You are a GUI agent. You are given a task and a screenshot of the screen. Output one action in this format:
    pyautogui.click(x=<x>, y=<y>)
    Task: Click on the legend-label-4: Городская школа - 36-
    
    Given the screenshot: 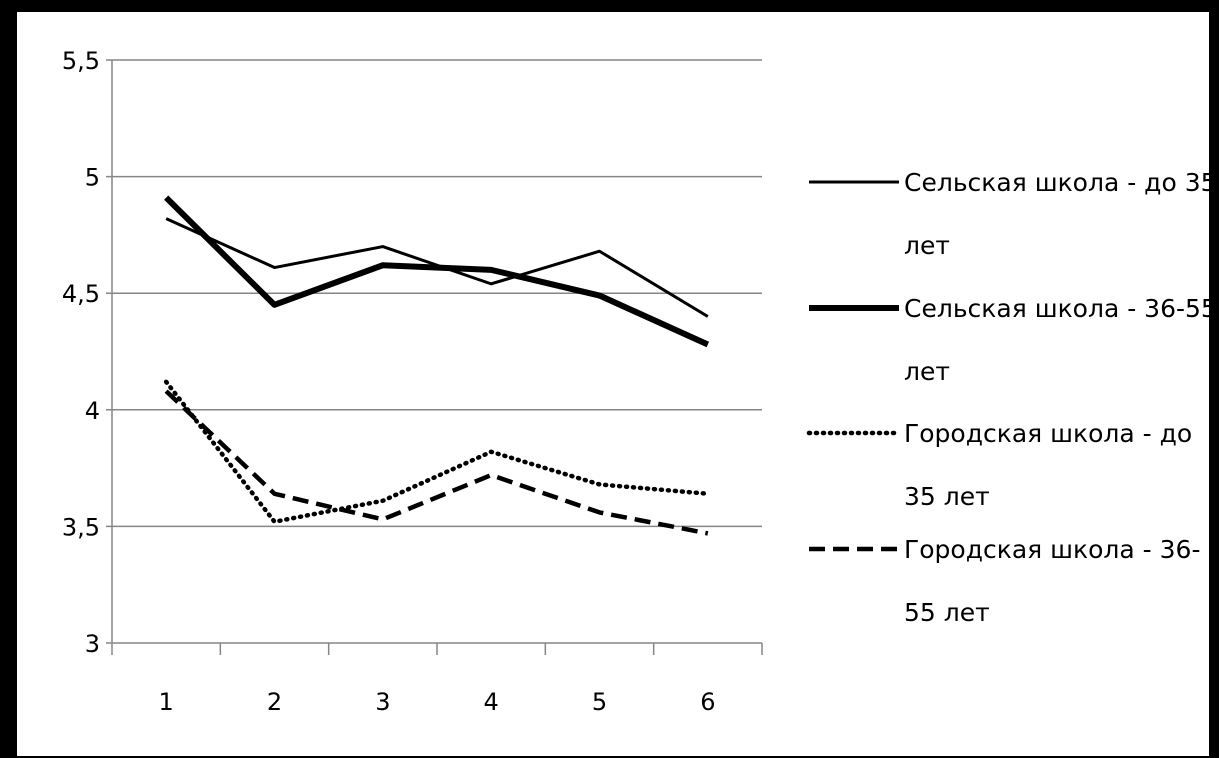 What is the action you would take?
    pyautogui.click(x=1052, y=549)
    